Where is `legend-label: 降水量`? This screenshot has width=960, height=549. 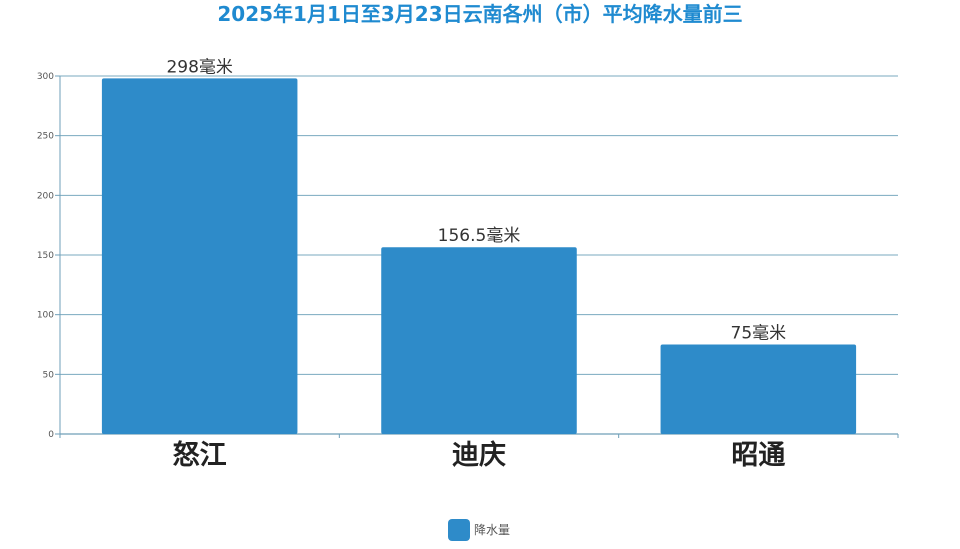
legend-label: 降水量 is located at coordinates (492, 530).